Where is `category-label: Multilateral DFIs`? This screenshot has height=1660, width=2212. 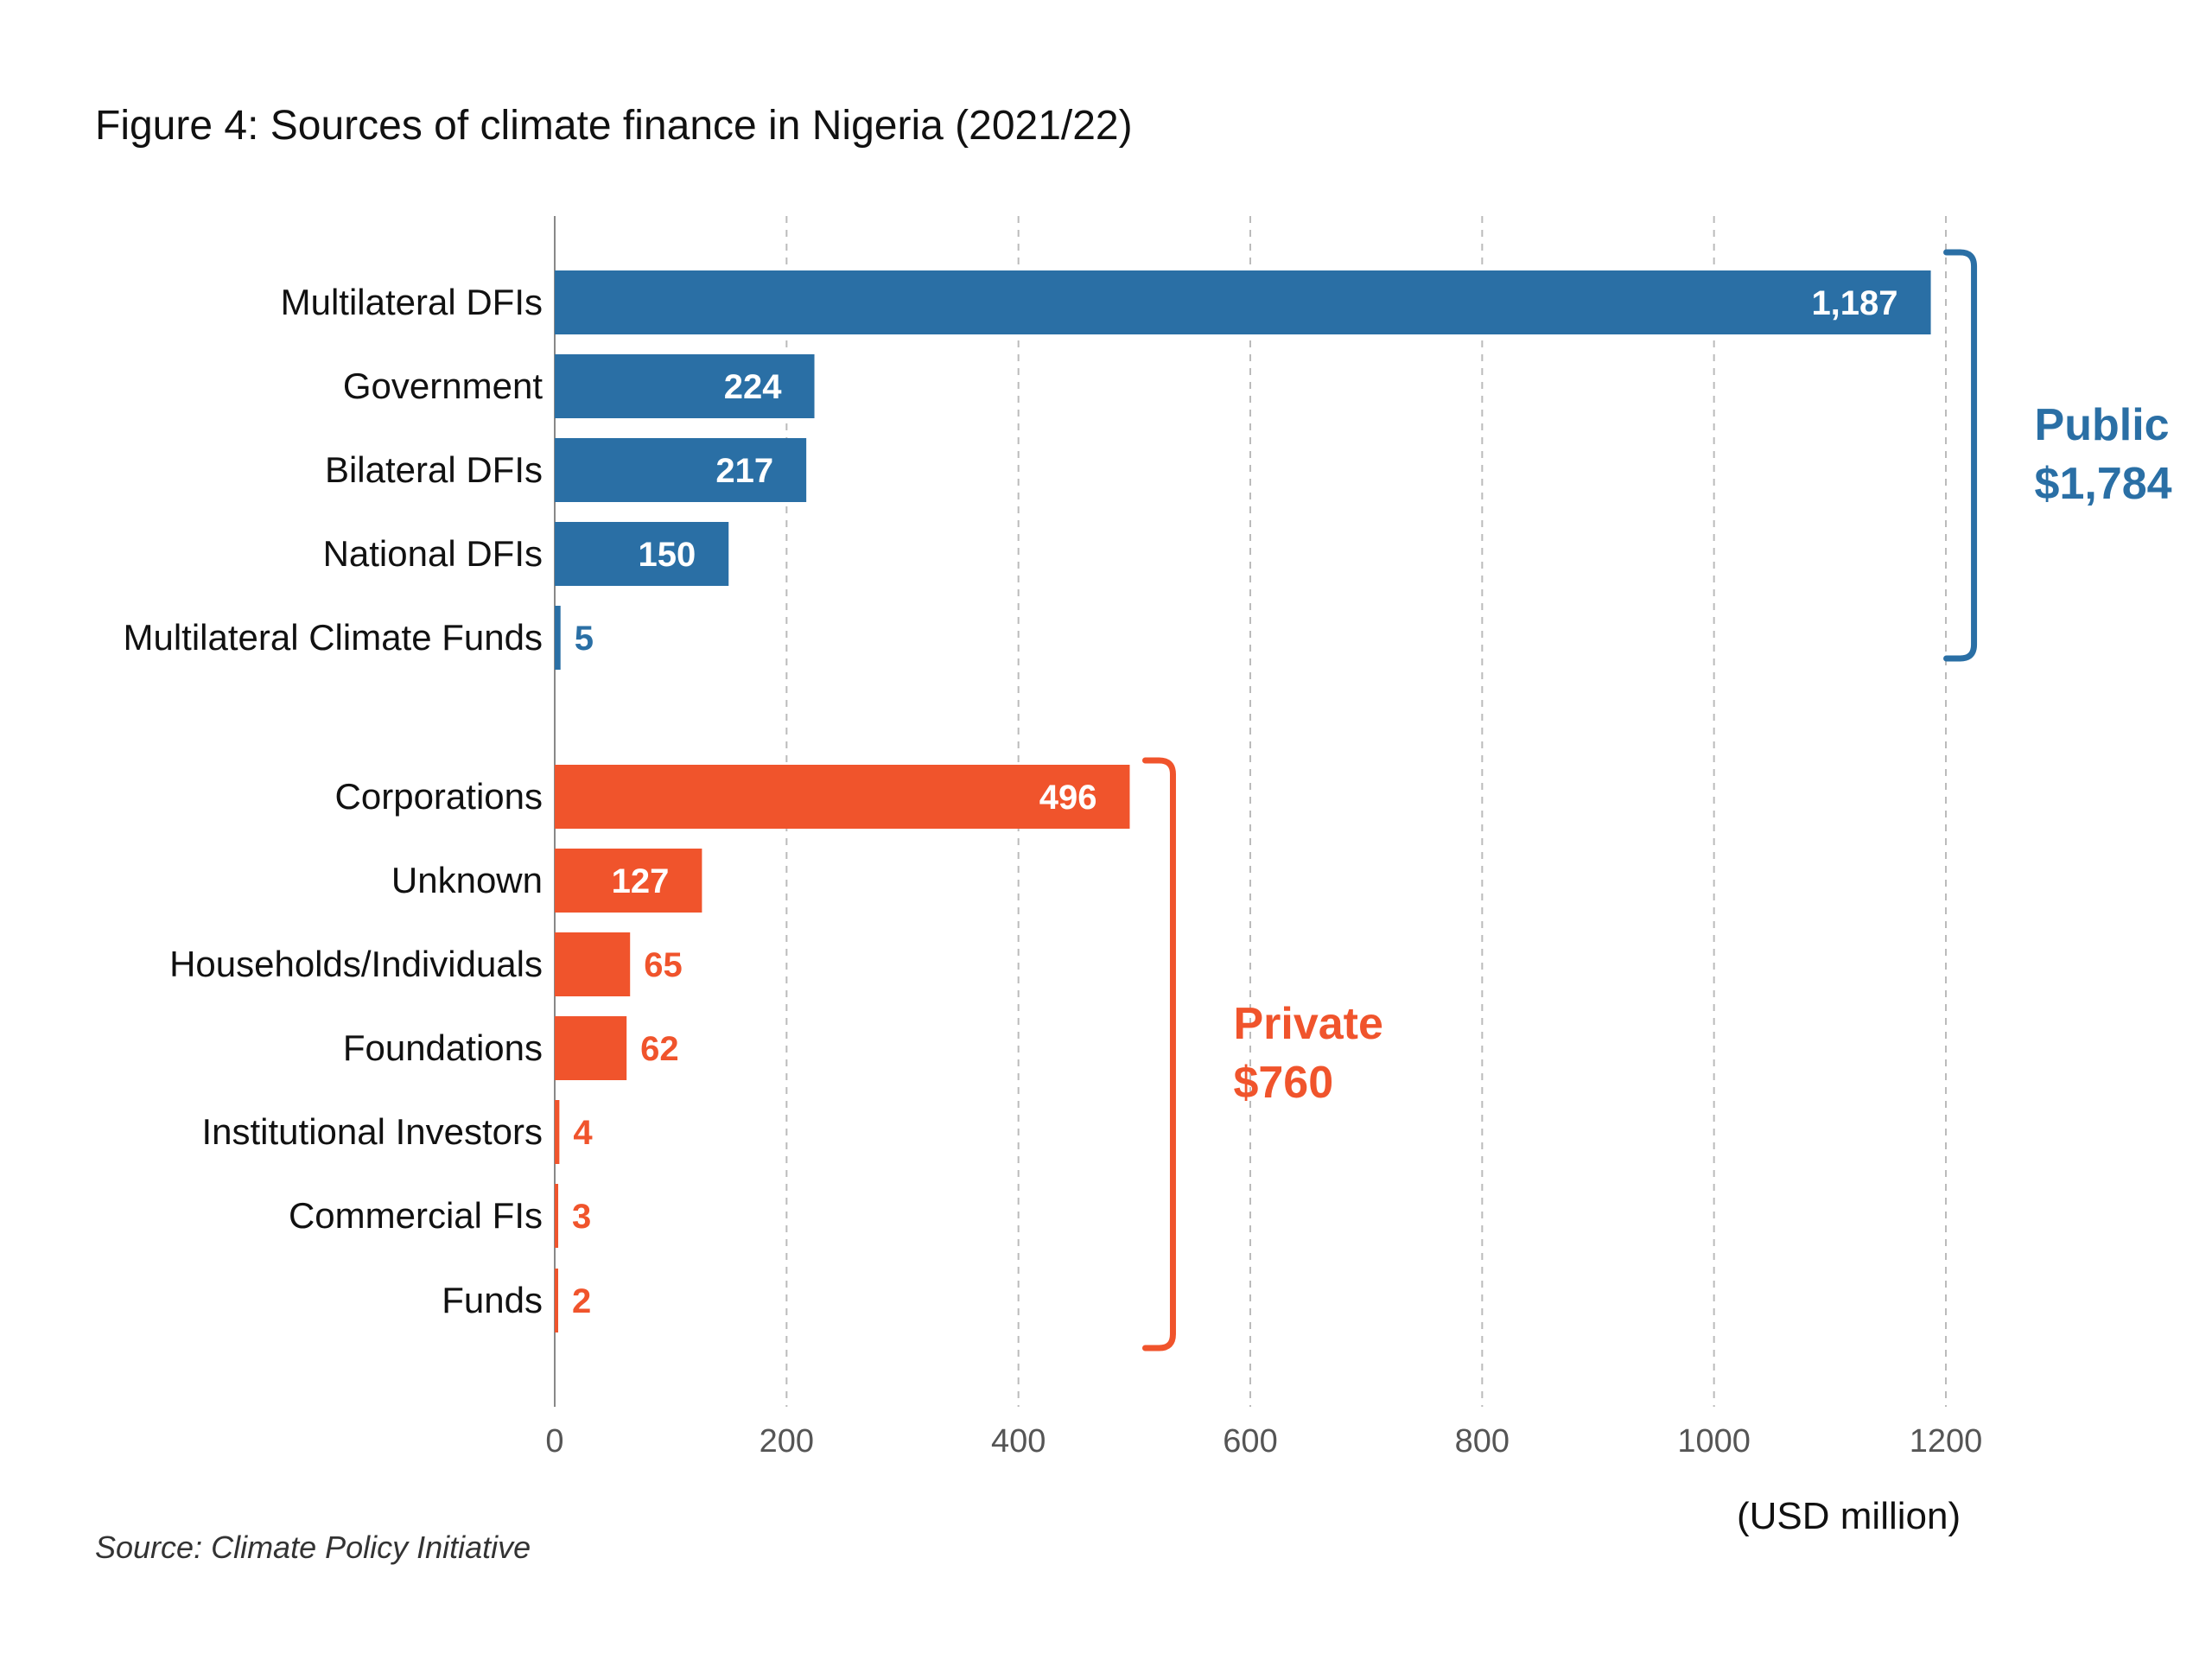 category-label: Multilateral DFIs is located at coordinates (412, 302).